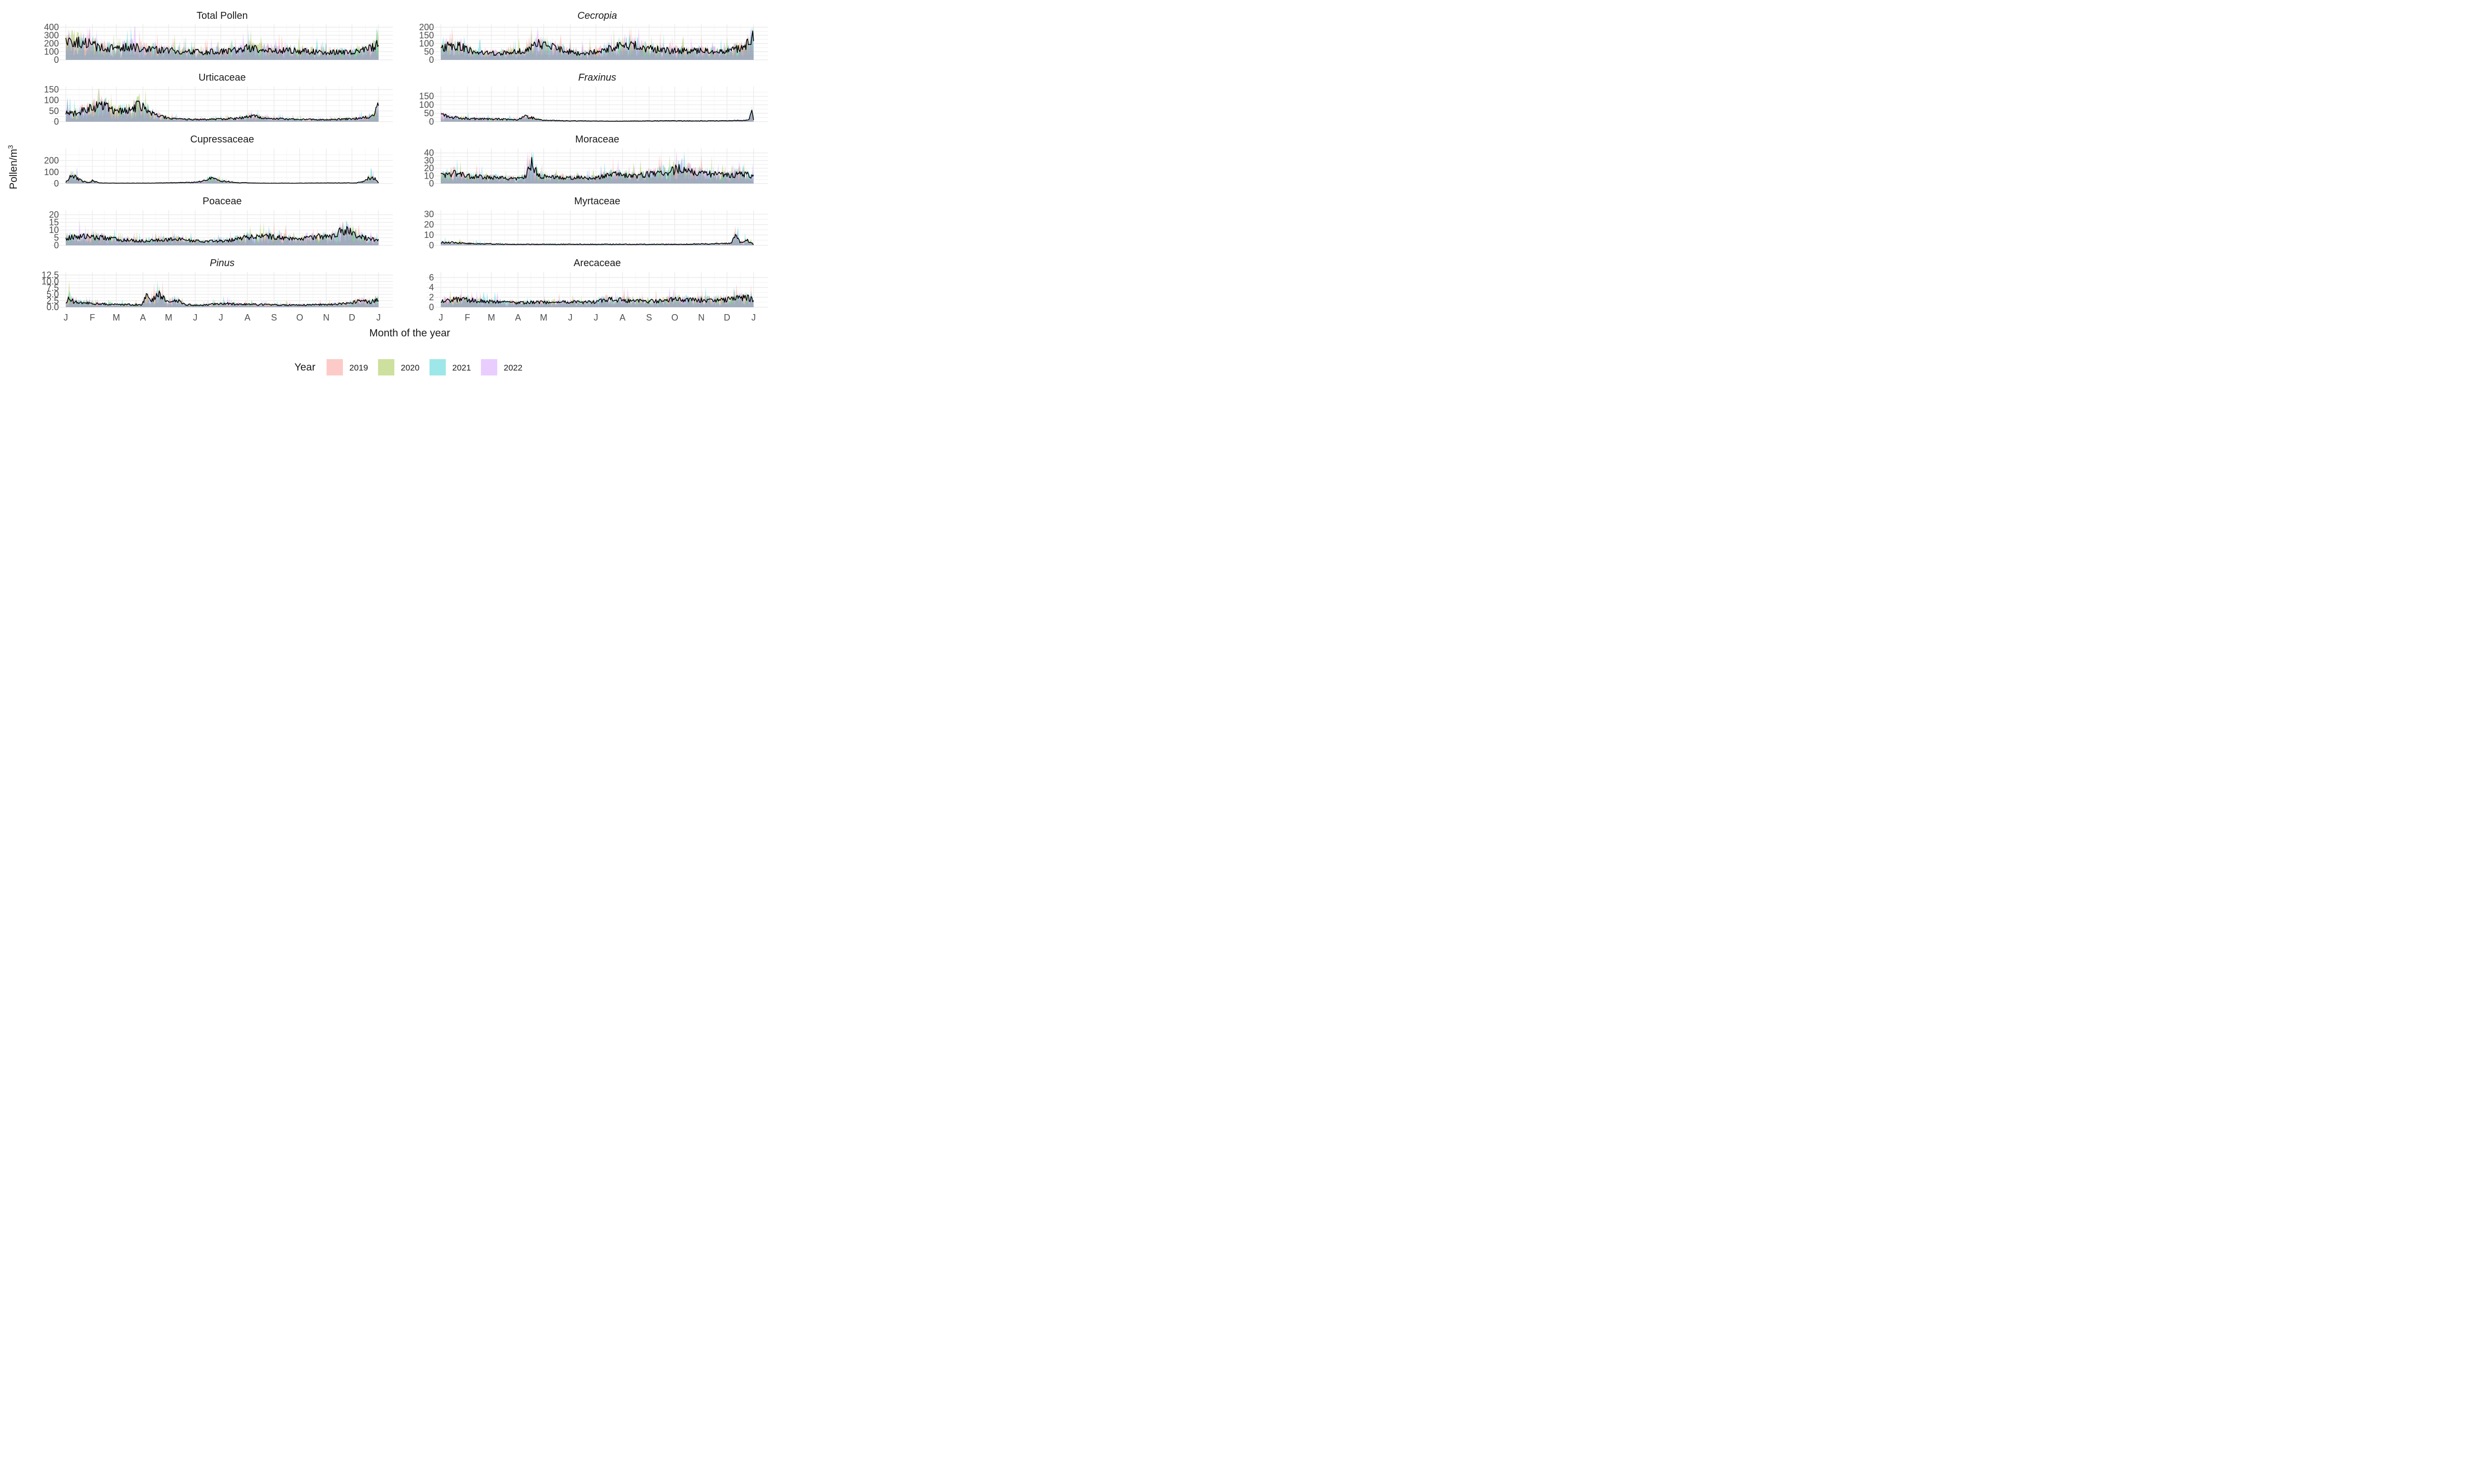 Image resolution: width=2474 pixels, height=1484 pixels. What do you see at coordinates (597, 77) in the screenshot?
I see `panel-title: Fraxinus` at bounding box center [597, 77].